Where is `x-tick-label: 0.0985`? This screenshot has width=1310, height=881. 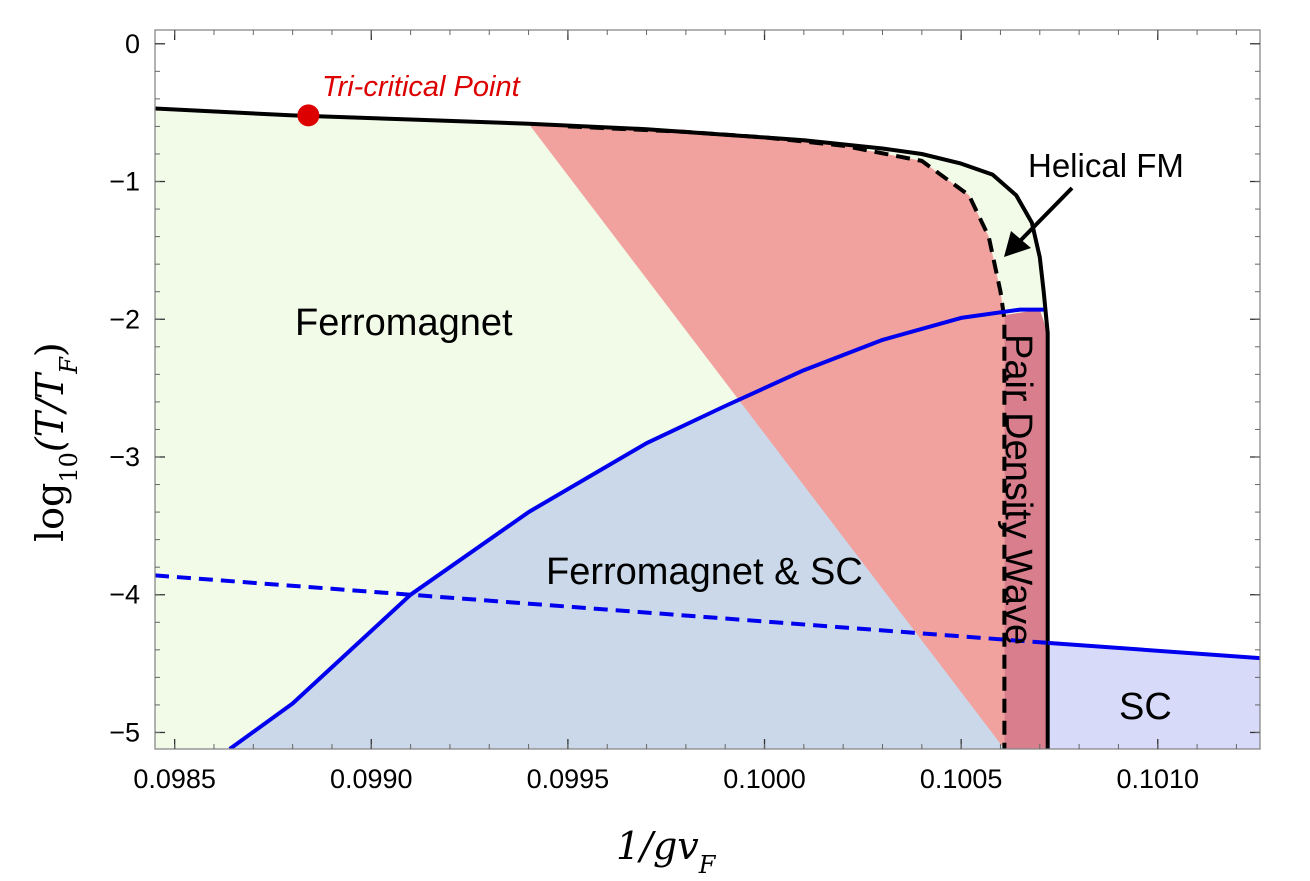 x-tick-label: 0.0985 is located at coordinates (174, 779).